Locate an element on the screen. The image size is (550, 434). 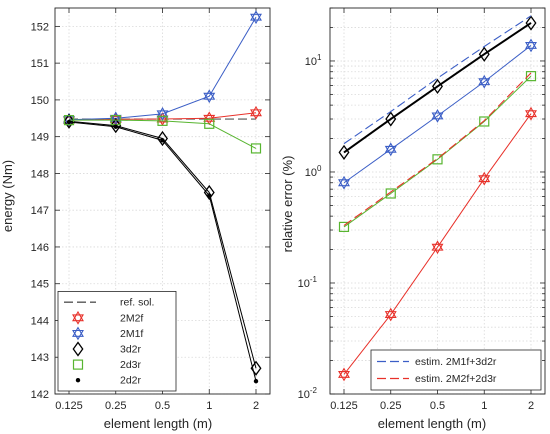
right-legend: estim. 2M1f+3d2r estim. 2M2f+2d3r is located at coordinates (456, 370).